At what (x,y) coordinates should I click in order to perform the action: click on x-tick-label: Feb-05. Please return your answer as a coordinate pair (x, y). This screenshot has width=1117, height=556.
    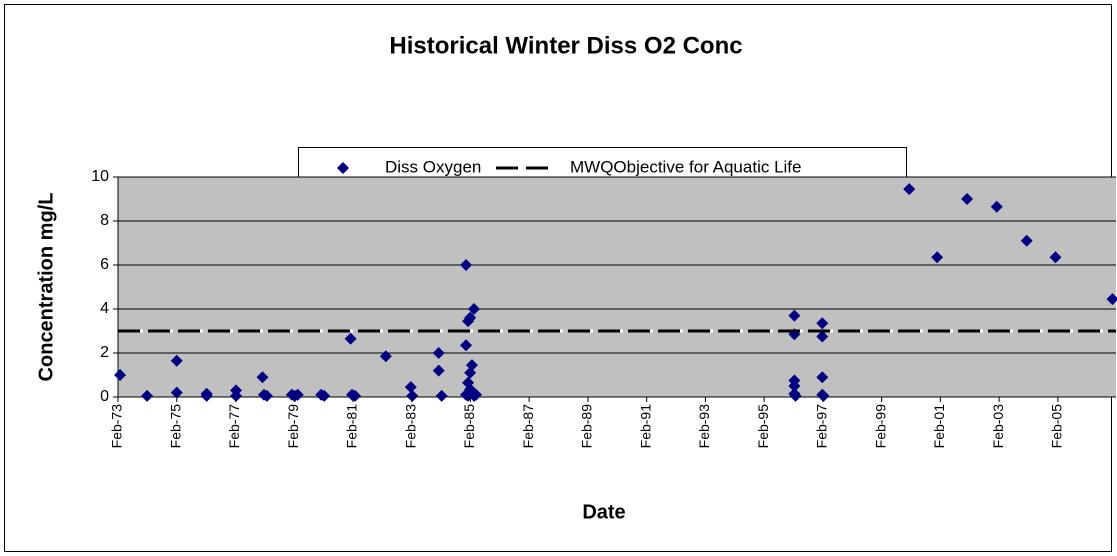
    Looking at the image, I should click on (1057, 426).